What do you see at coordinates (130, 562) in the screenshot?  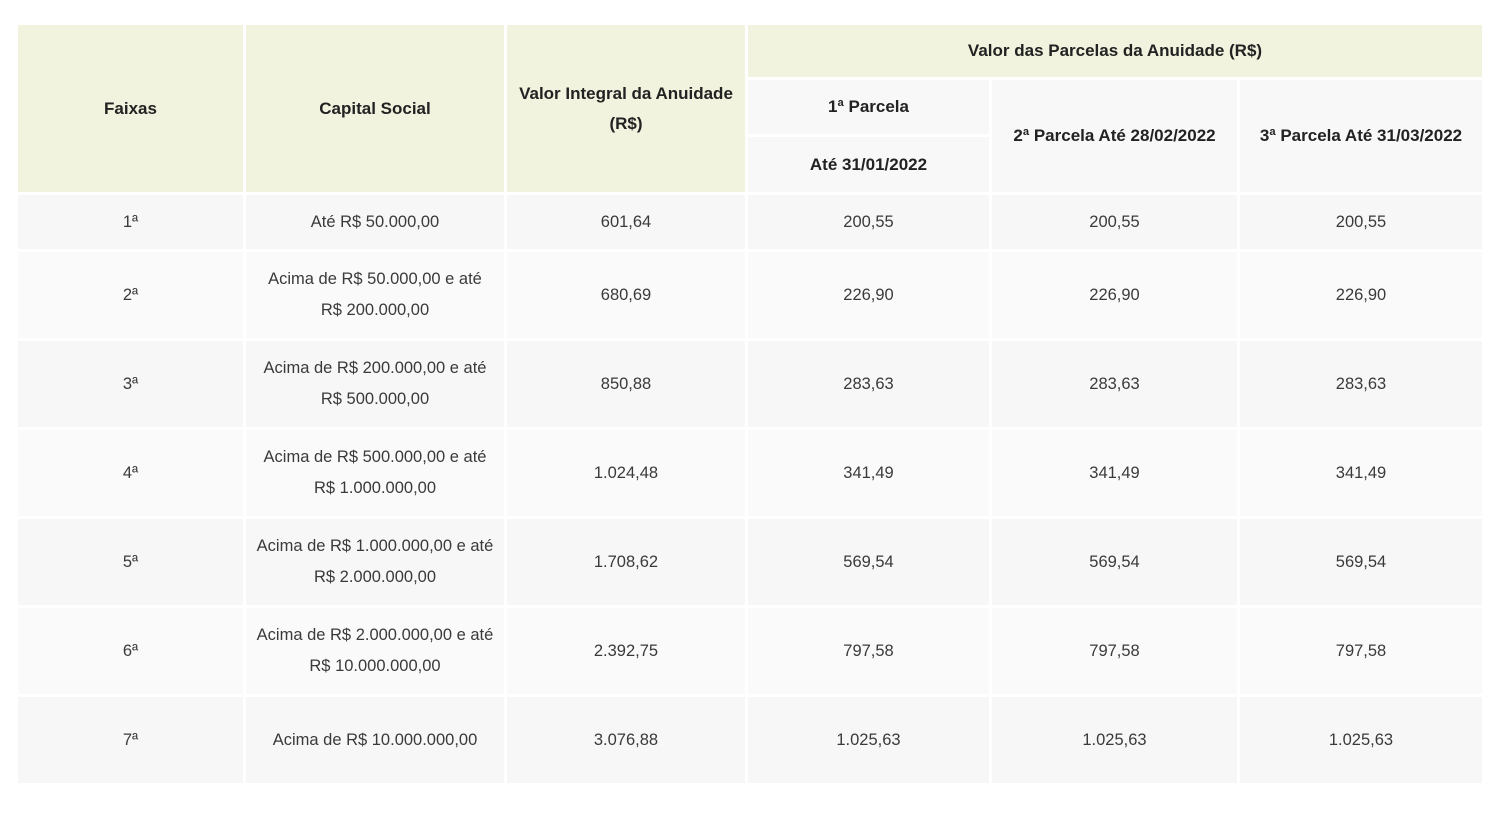 I see `cell-faixa: 5ª` at bounding box center [130, 562].